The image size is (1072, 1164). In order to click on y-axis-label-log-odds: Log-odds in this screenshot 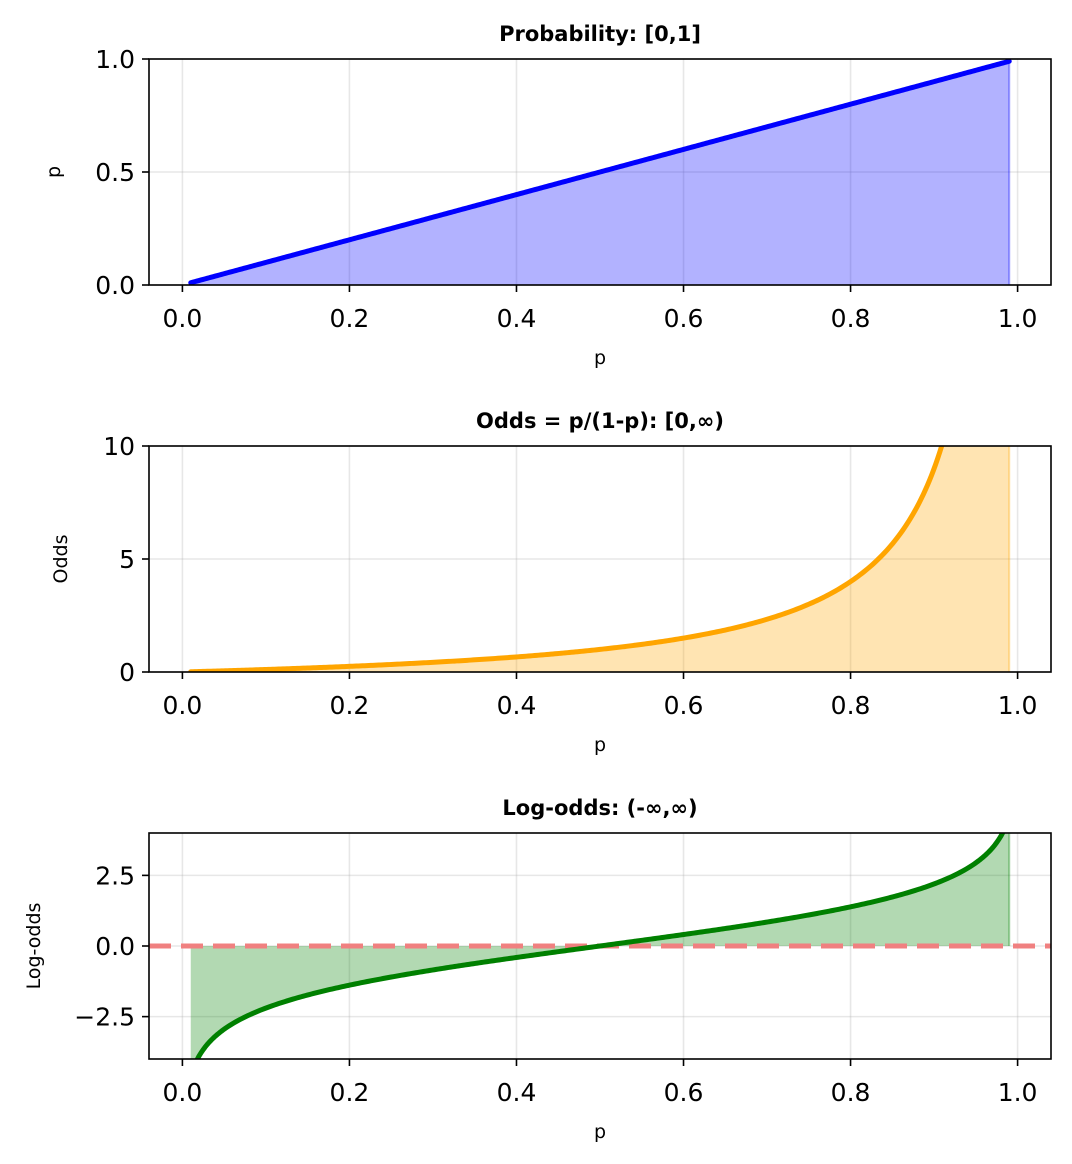, I will do `click(34, 946)`.